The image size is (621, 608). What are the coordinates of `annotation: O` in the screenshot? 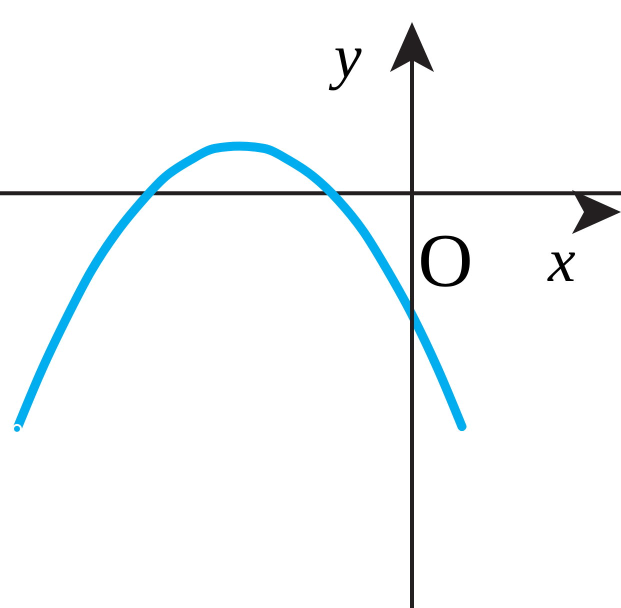 It's located at (445, 261).